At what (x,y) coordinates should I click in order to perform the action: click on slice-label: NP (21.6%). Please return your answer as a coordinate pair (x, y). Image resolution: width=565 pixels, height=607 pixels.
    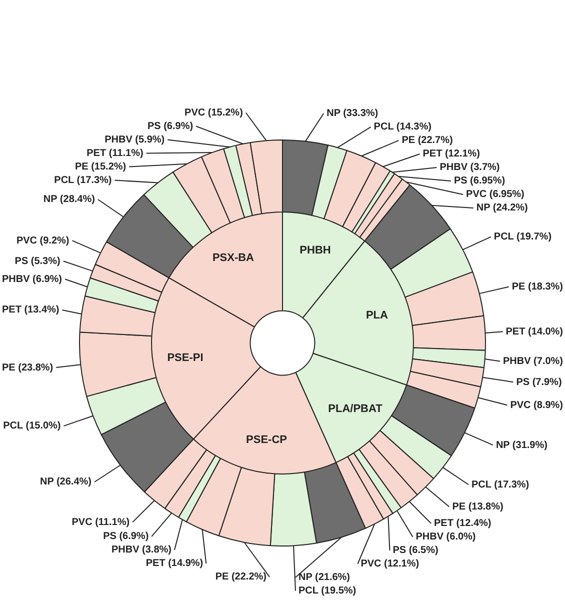
    Looking at the image, I should click on (324, 578).